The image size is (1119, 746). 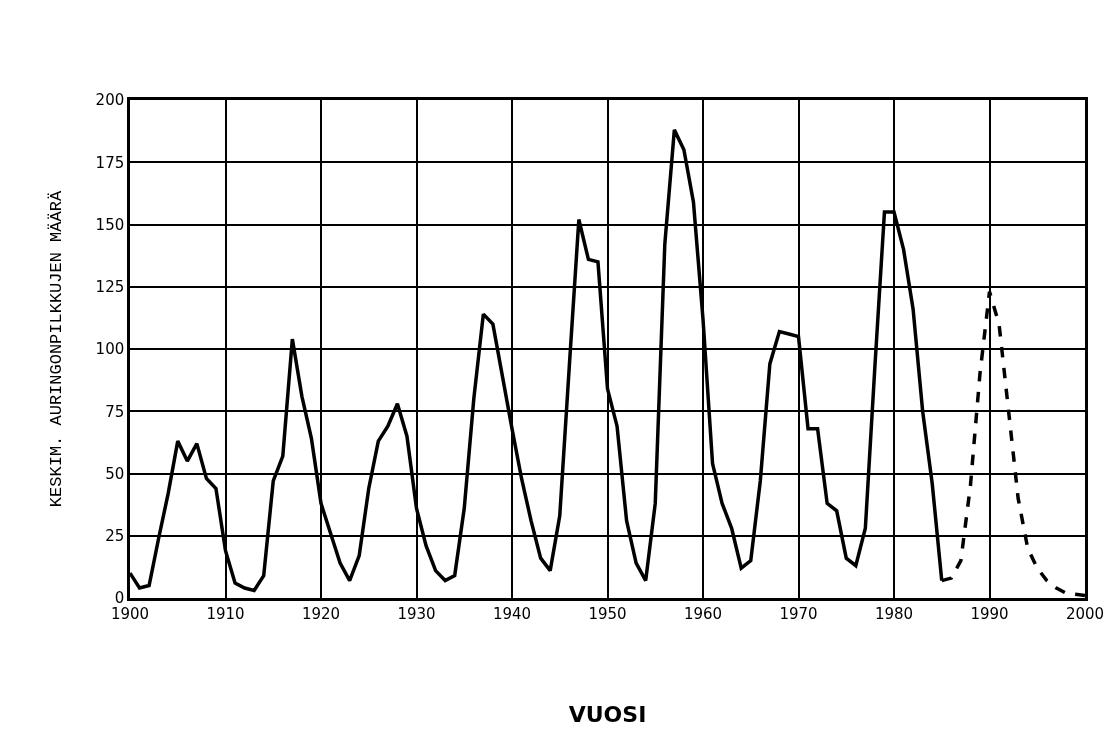 What do you see at coordinates (115, 536) in the screenshot?
I see `y-tick-label: 25` at bounding box center [115, 536].